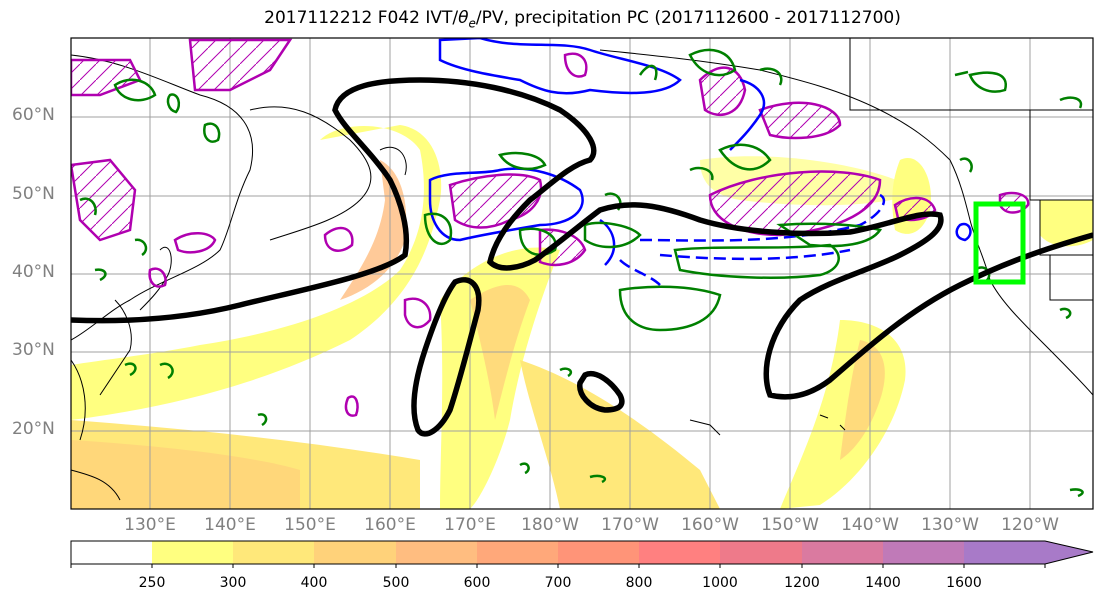 The width and height of the screenshot is (1105, 603). Describe the element at coordinates (310, 525) in the screenshot. I see `lon-label-150e: 150°E` at that location.